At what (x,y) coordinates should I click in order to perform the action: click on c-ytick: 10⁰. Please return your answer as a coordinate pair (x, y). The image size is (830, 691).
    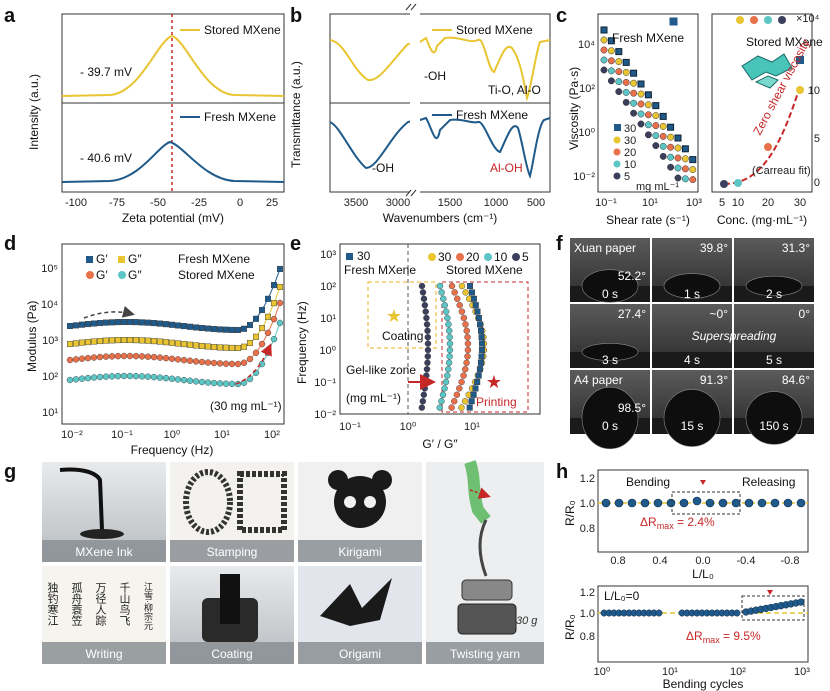
    Looking at the image, I should click on (586, 133).